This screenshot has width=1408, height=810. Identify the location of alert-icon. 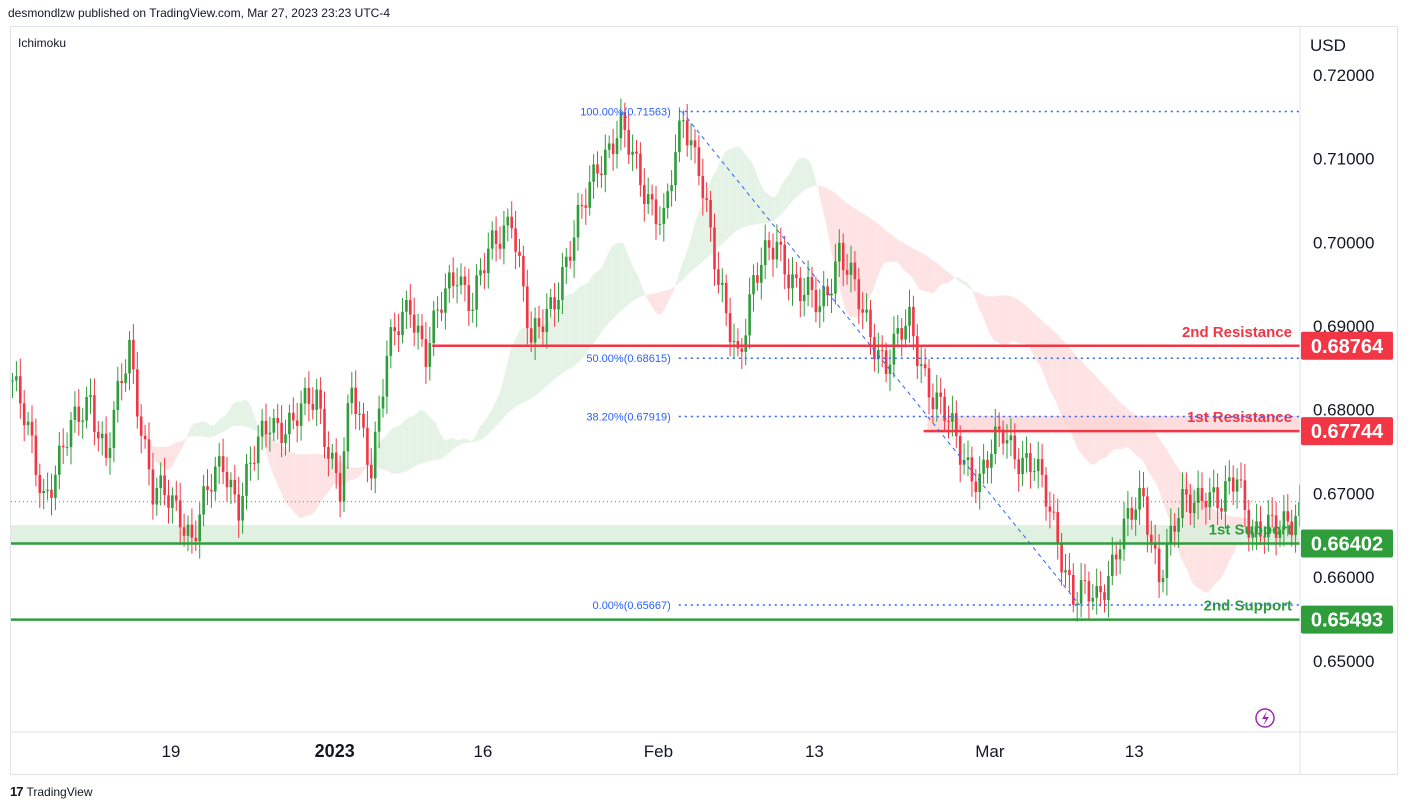
(1265, 718).